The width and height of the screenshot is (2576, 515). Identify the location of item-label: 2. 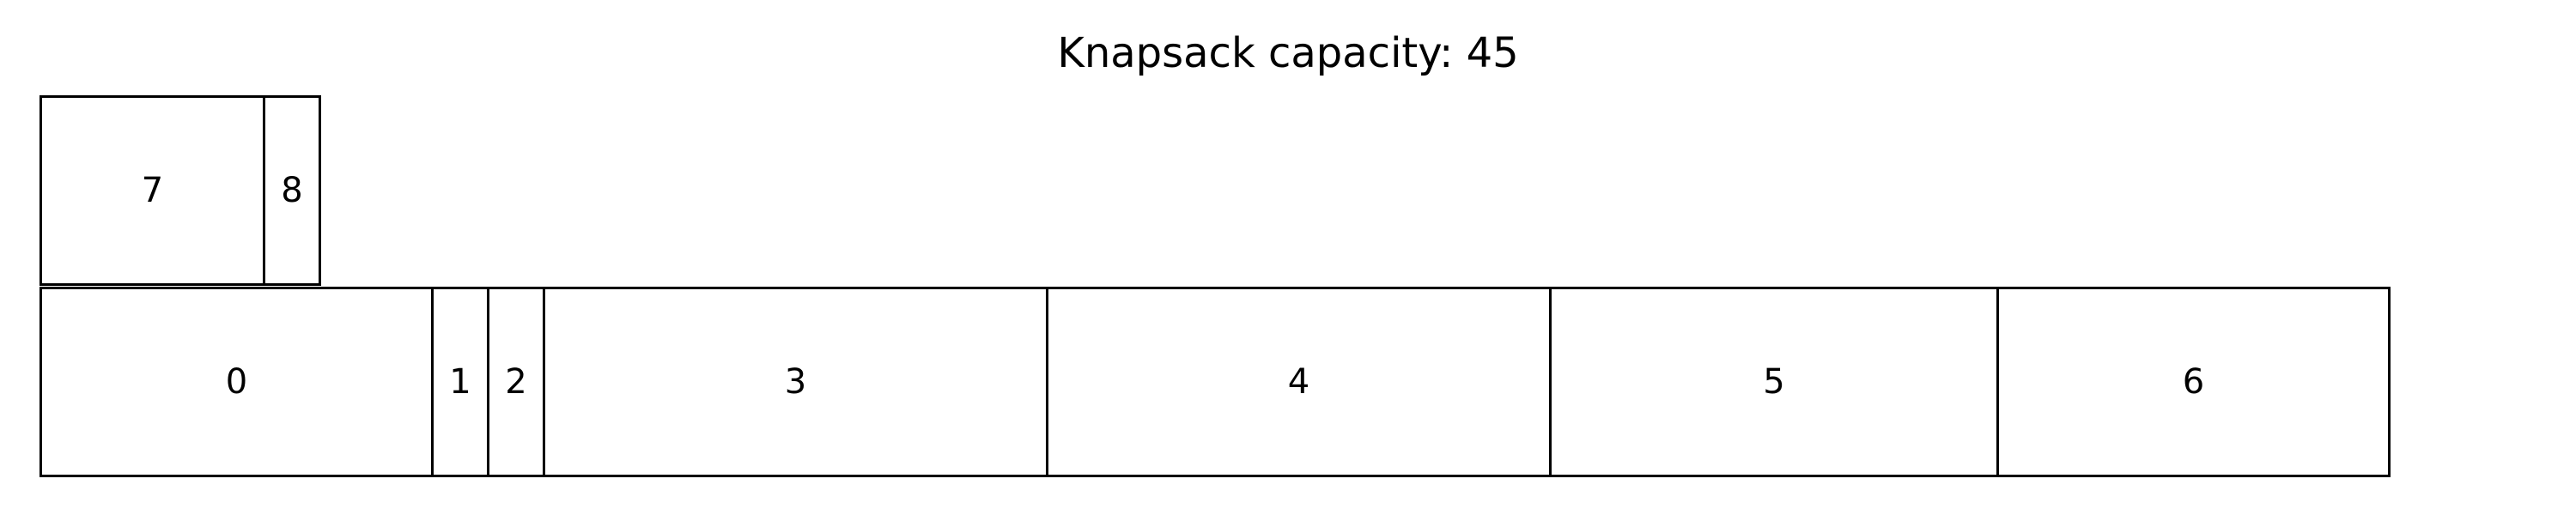
(516, 382).